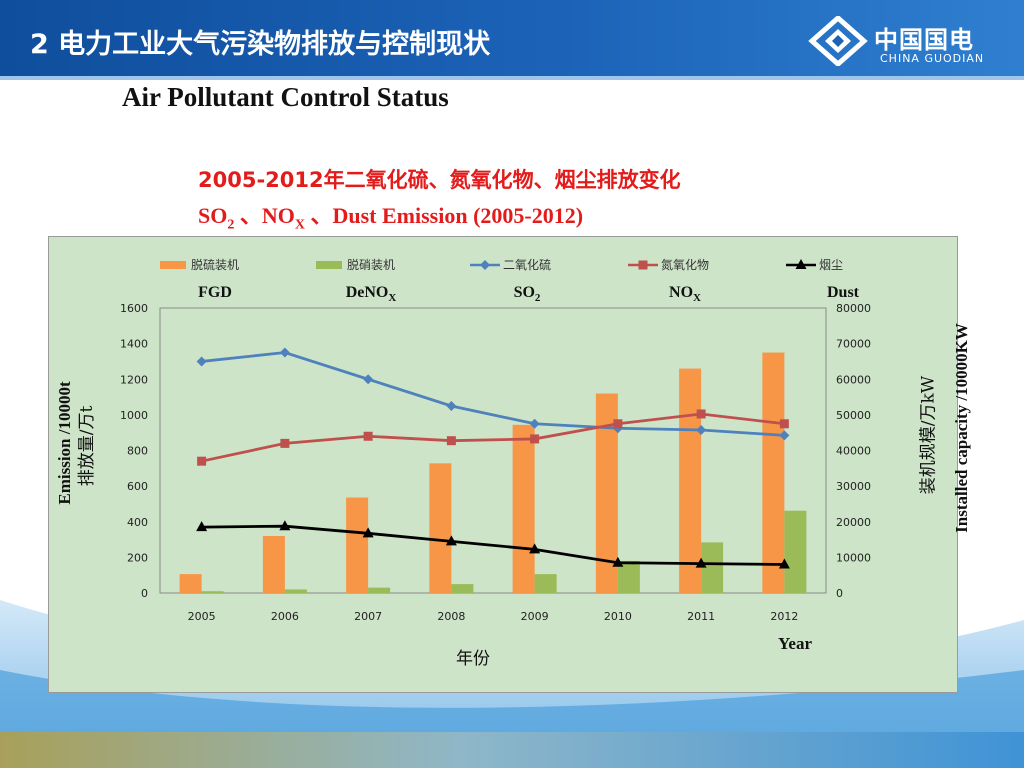  Describe the element at coordinates (137, 486) in the screenshot. I see `left-axis-tick-label: 600` at that location.